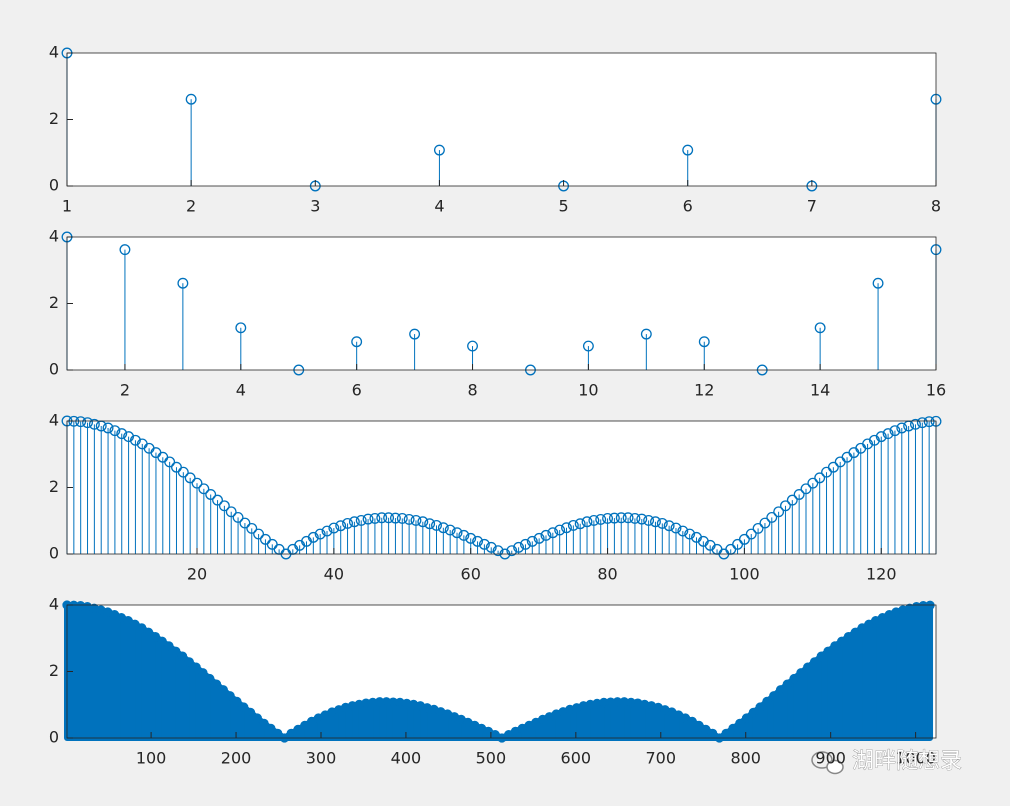  What do you see at coordinates (688, 206) in the screenshot?
I see `x-tick-label: 6` at bounding box center [688, 206].